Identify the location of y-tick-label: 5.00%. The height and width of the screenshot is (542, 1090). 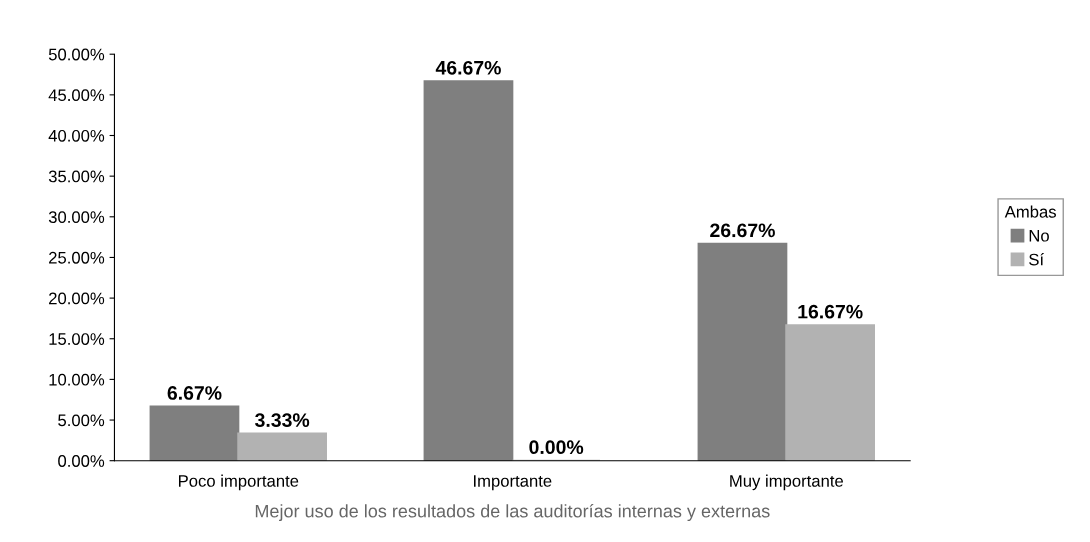
(81, 420).